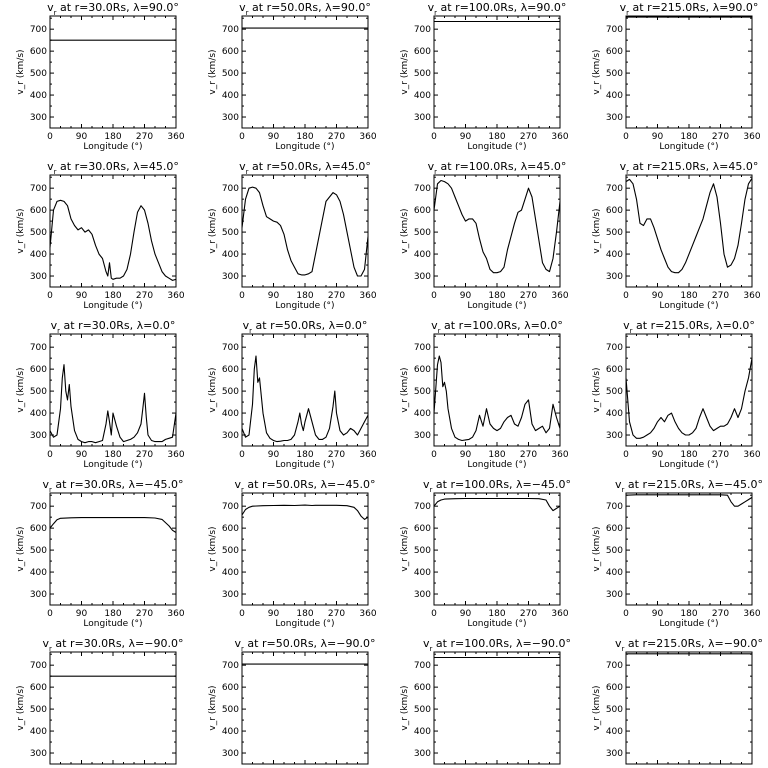 This screenshot has height=768, width=768. Describe the element at coordinates (694, 325) in the screenshot. I see `title-text: at r=215.0Rs, λ=0.0°` at that location.